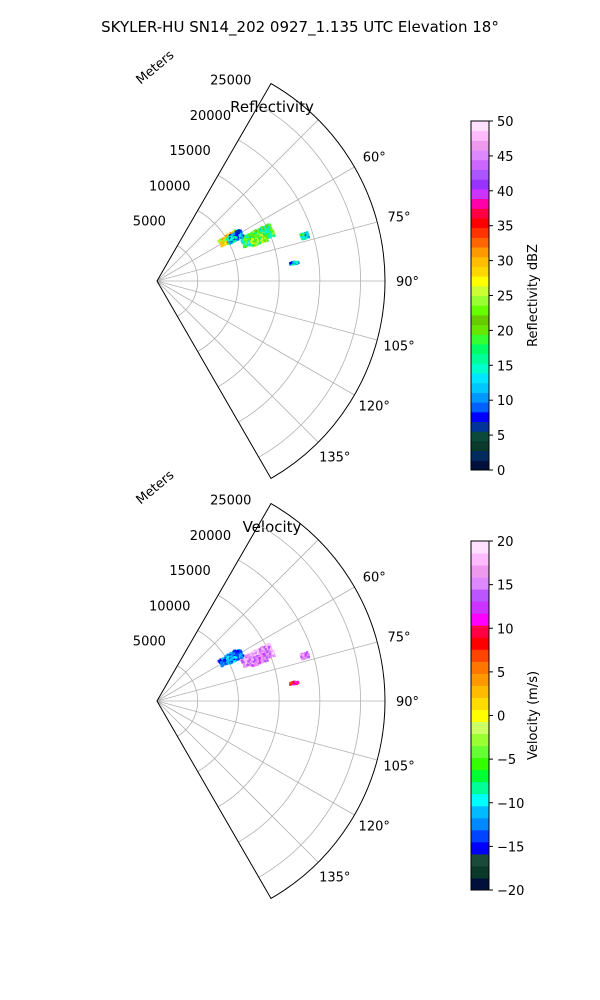 The width and height of the screenshot is (600, 1000). Describe the element at coordinates (510, 891) in the screenshot. I see `colorbar-tick-label: −20` at that location.